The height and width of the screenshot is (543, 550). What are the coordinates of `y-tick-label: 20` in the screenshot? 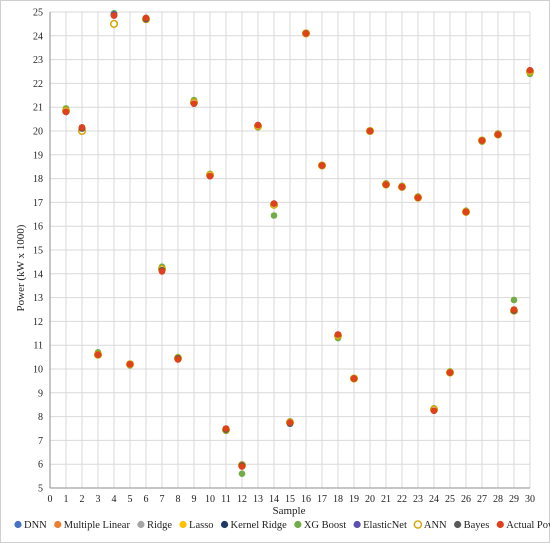 It's located at (38, 132).